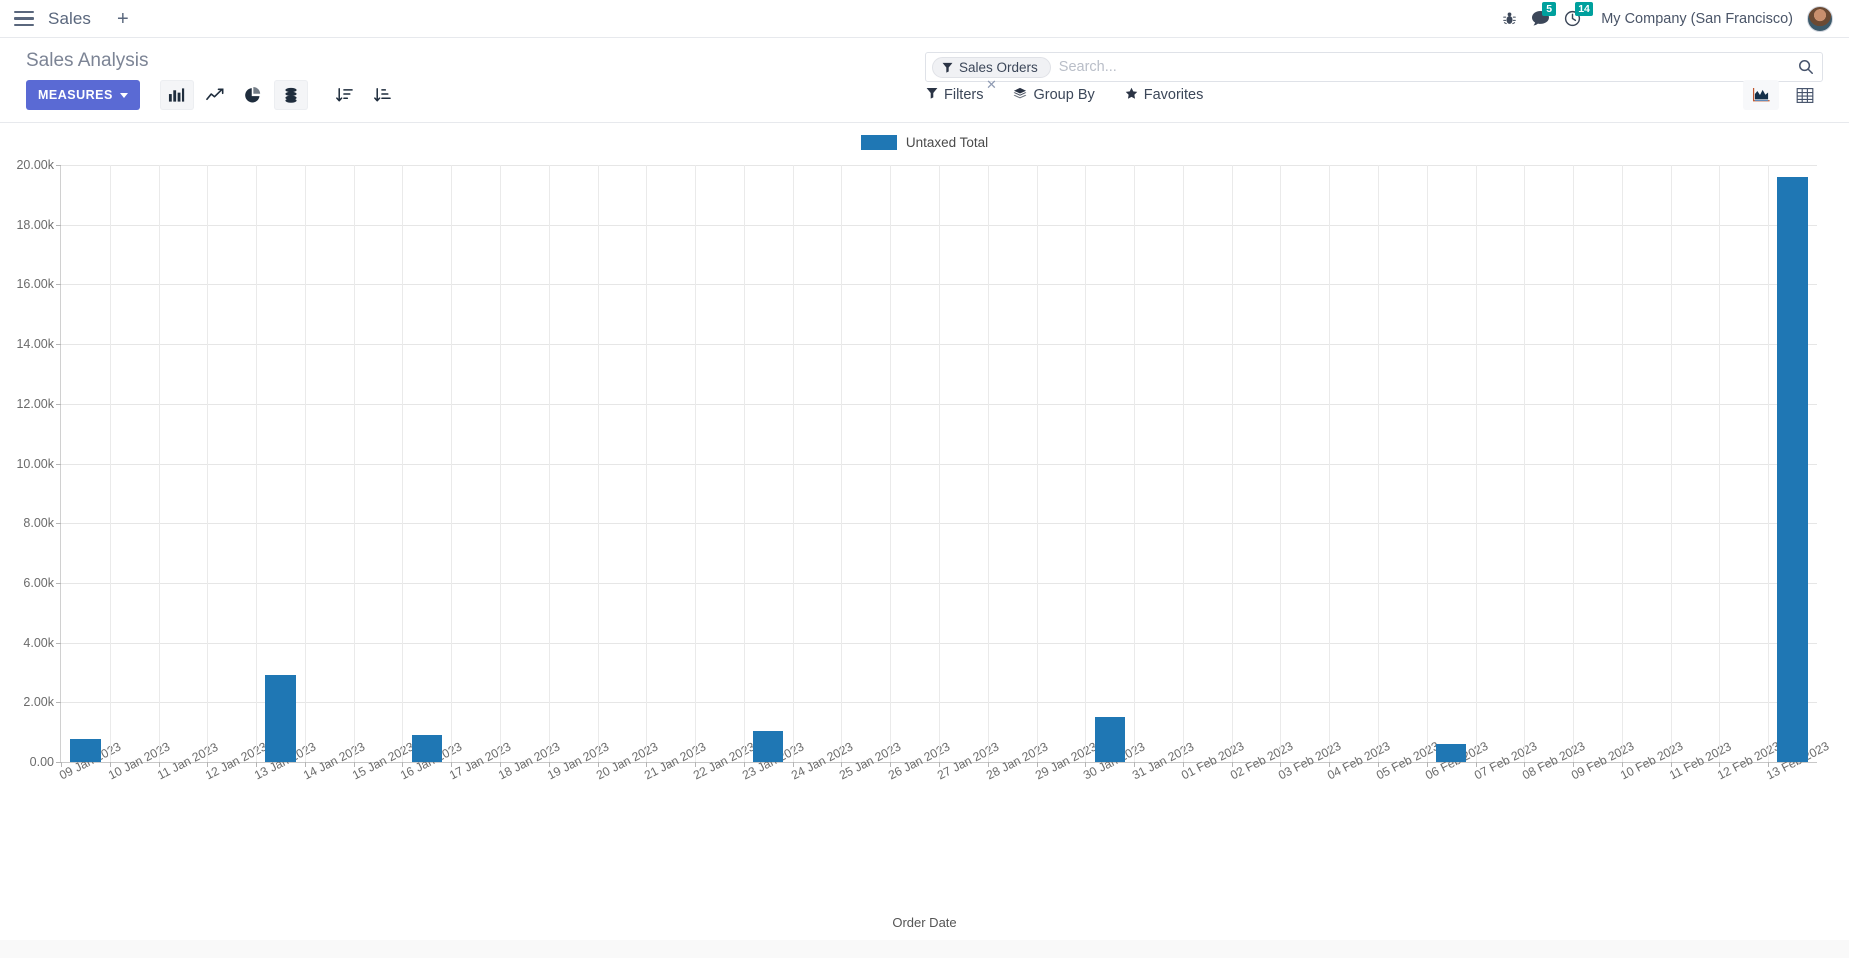  I want to click on pivot-view-icon, so click(1805, 95).